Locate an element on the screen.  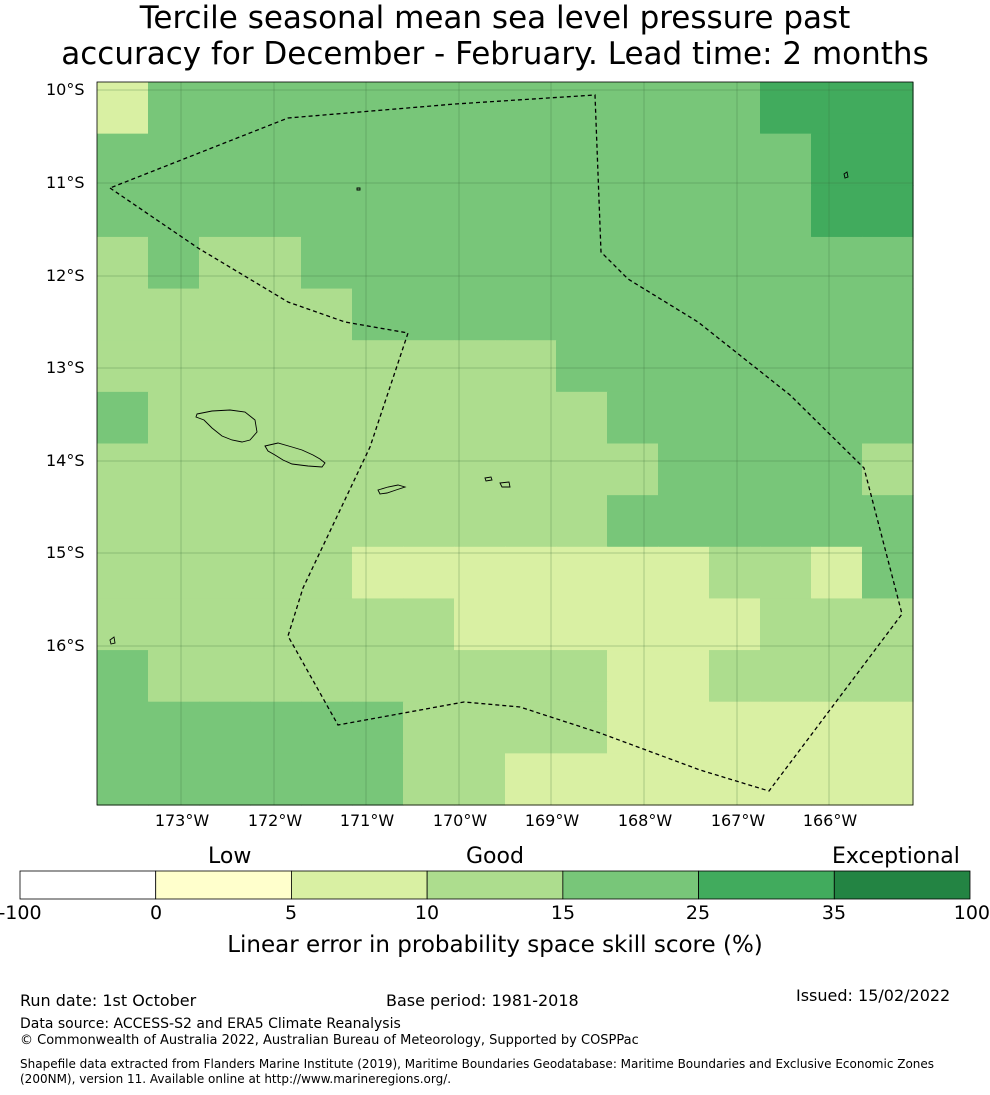
colorbar is located at coordinates (495, 885).